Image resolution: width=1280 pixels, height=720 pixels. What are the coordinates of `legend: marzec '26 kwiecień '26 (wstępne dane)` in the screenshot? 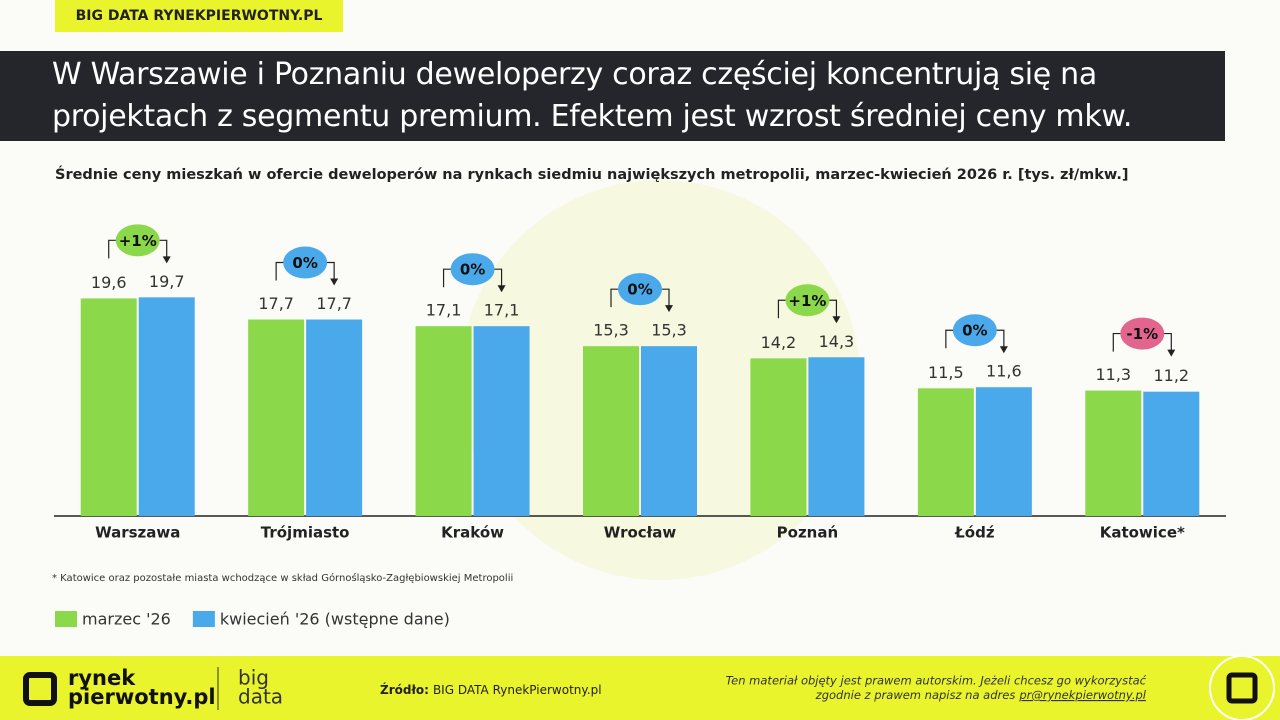 It's located at (252, 619).